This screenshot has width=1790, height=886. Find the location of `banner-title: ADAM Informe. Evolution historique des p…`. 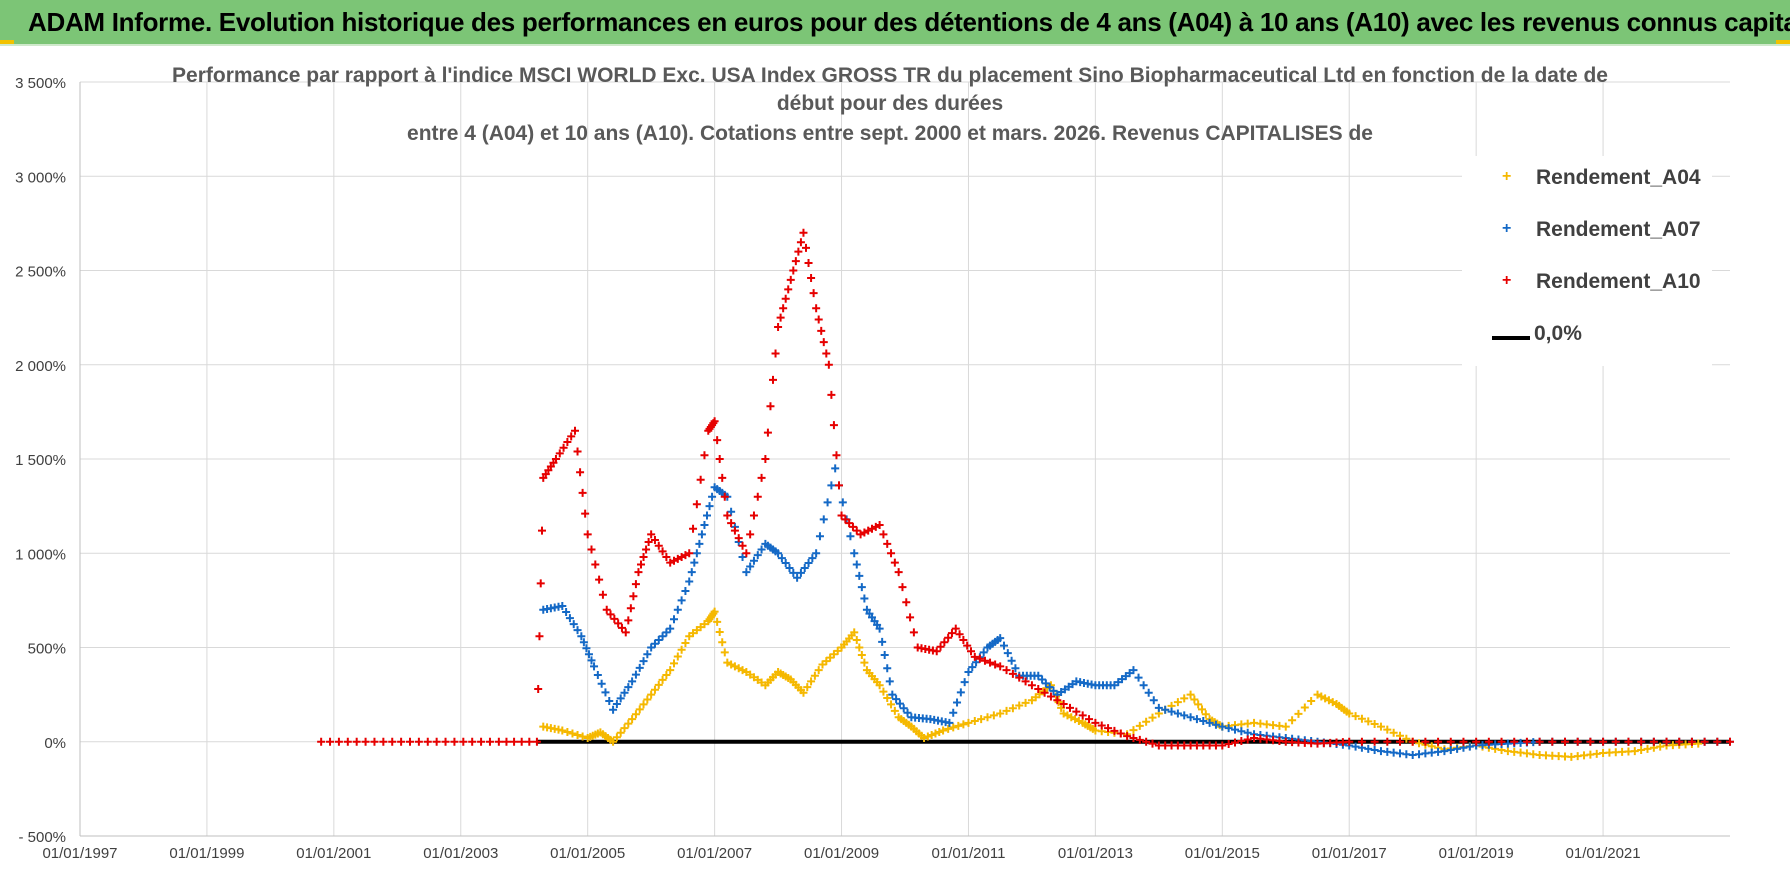

banner-title: ADAM Informe. Evolution historique des p… is located at coordinates (909, 22).